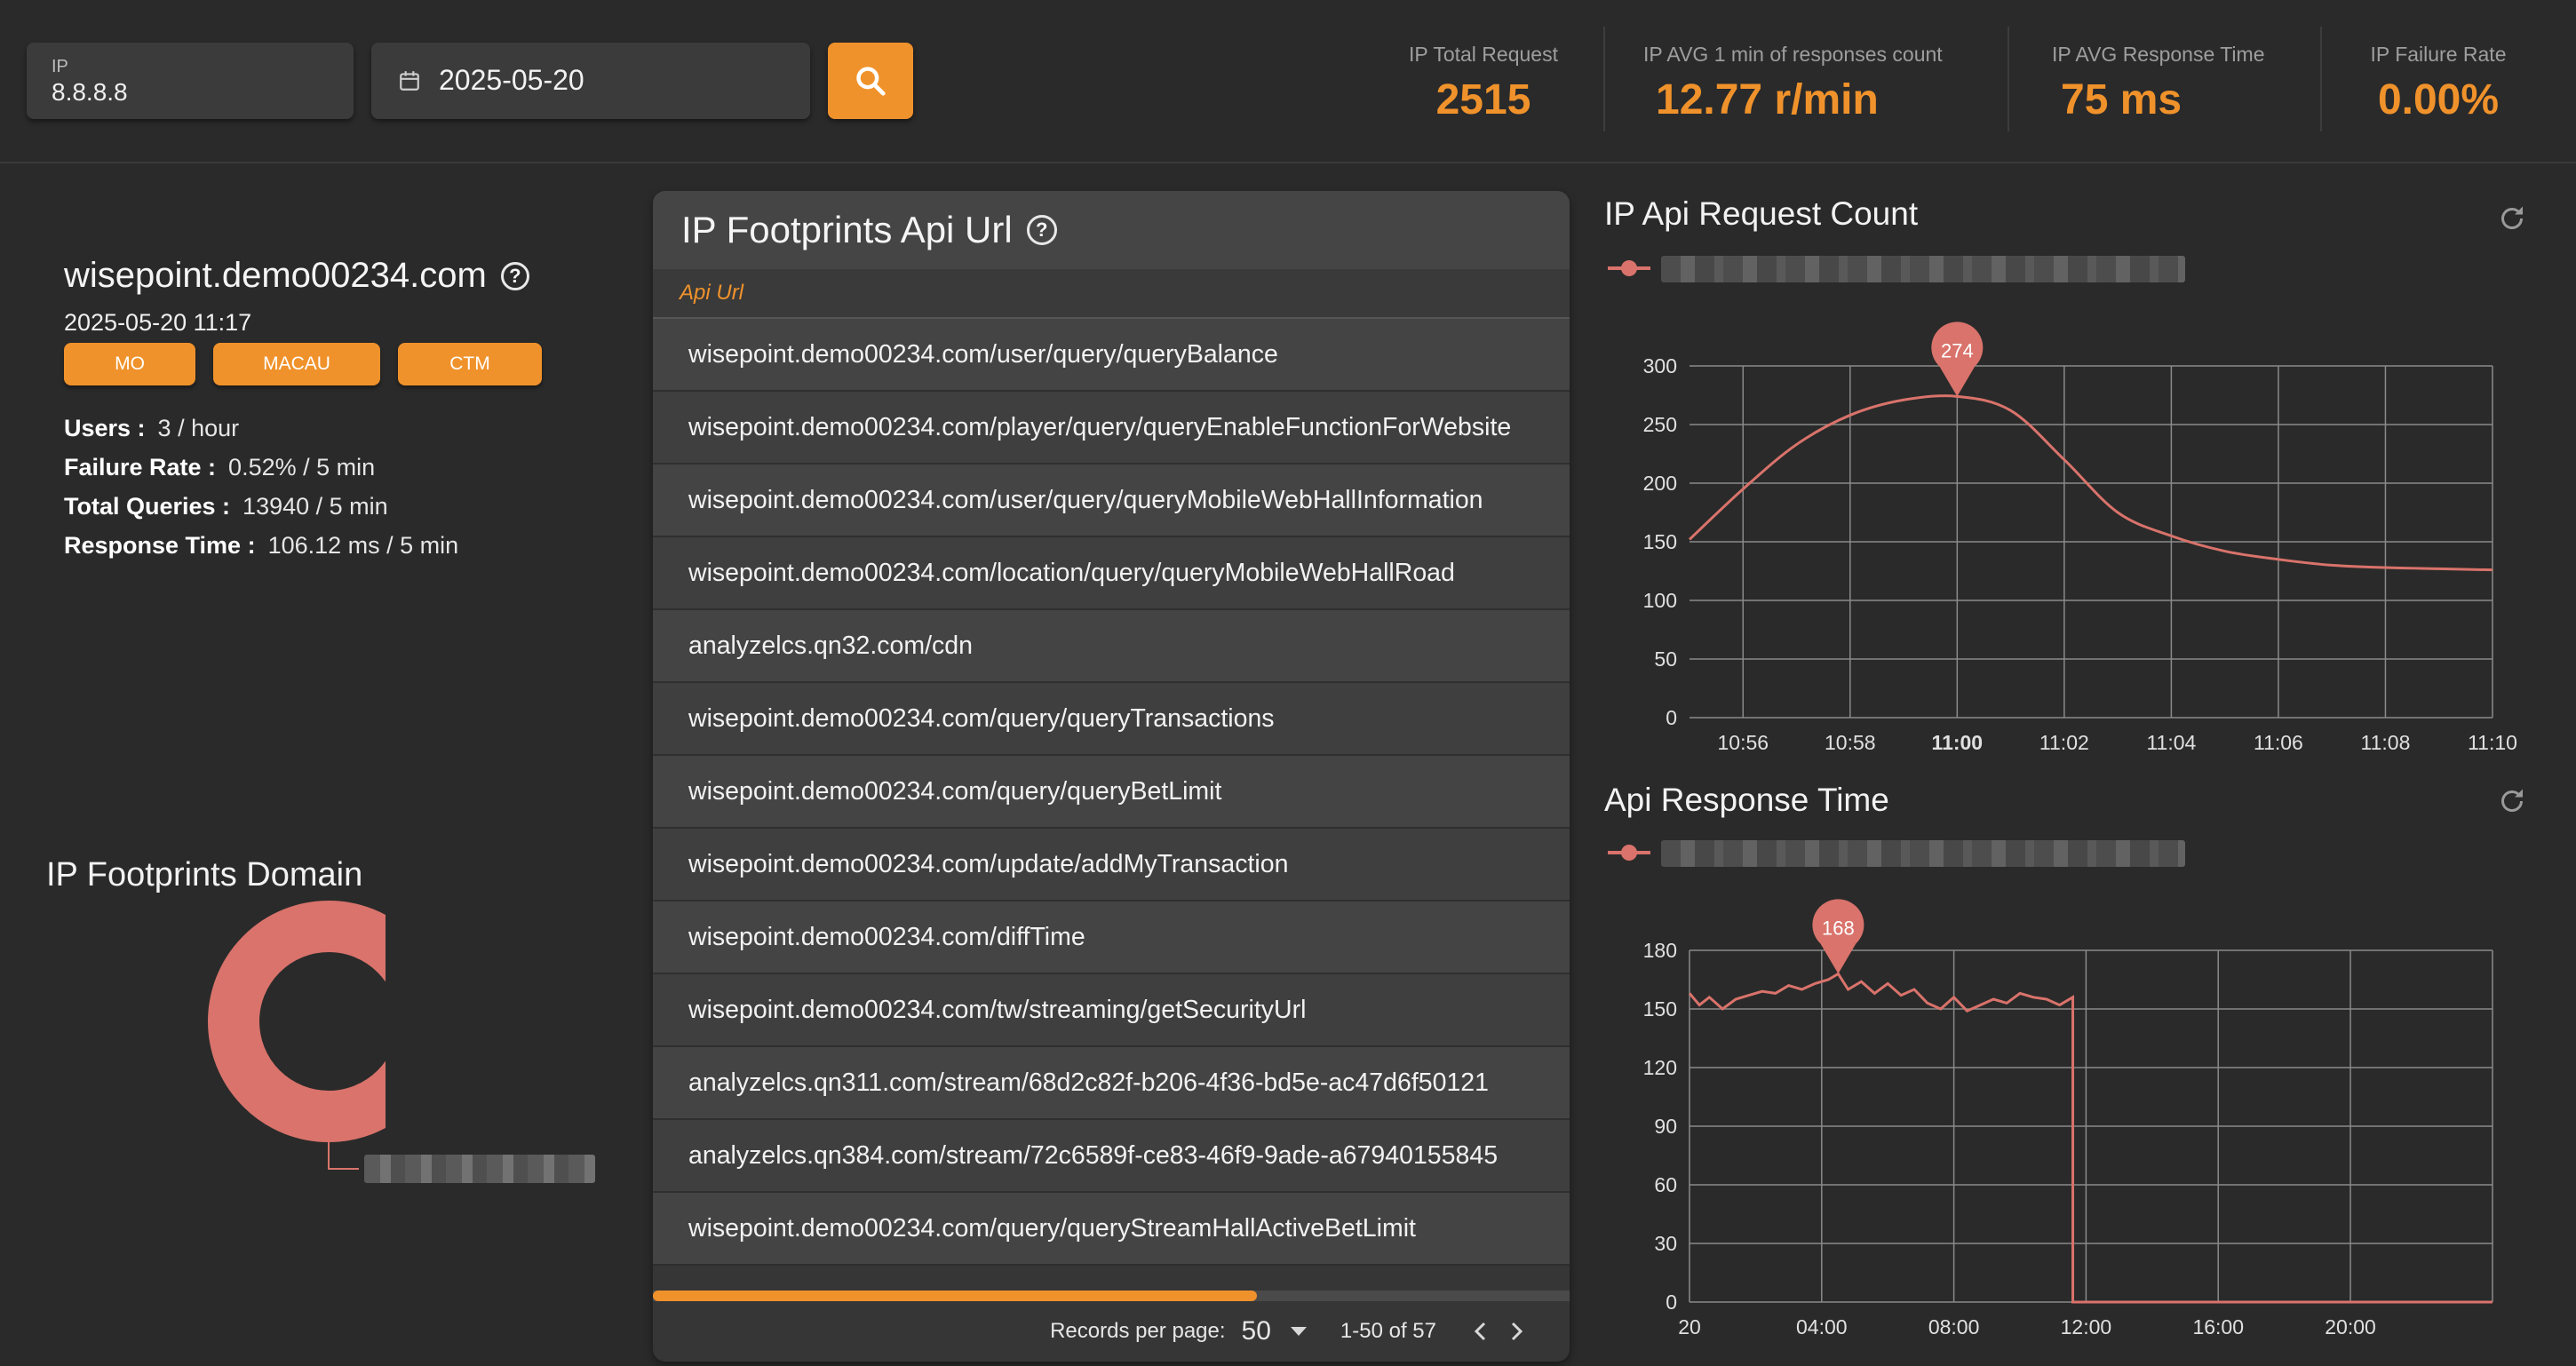 Image resolution: width=2576 pixels, height=1366 pixels. Describe the element at coordinates (2321, 79) in the screenshot. I see `stat-divider` at that location.